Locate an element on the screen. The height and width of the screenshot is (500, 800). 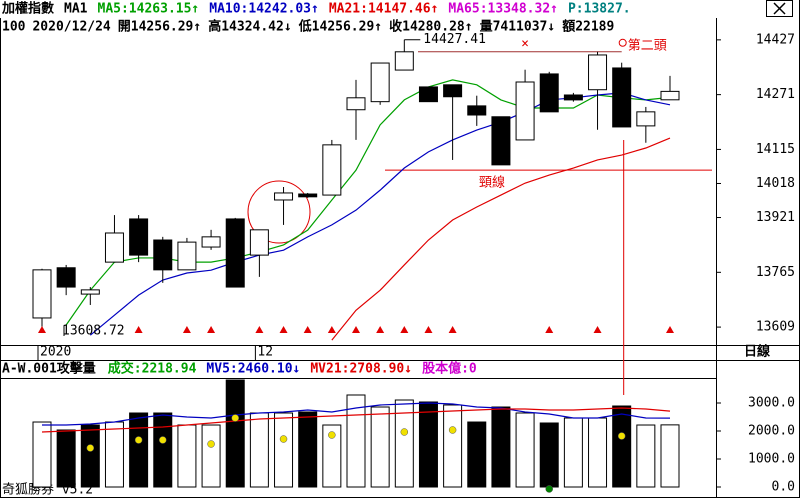
header-item: MA21:14147.46↑ is located at coordinates (384, 9).